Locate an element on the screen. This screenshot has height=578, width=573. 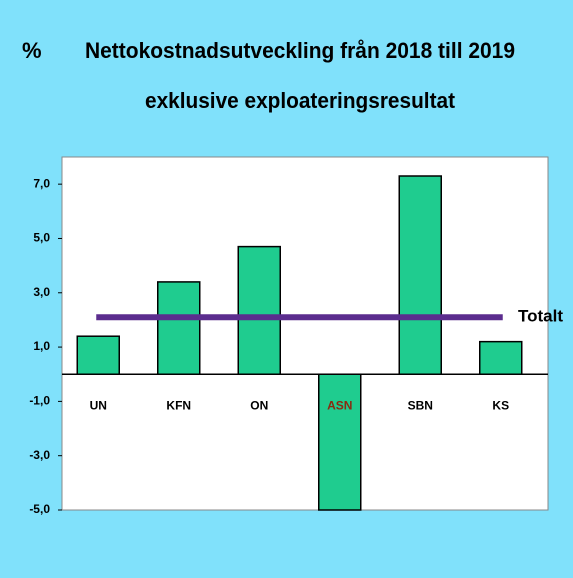
x-tick-label: UN is located at coordinates (98, 405).